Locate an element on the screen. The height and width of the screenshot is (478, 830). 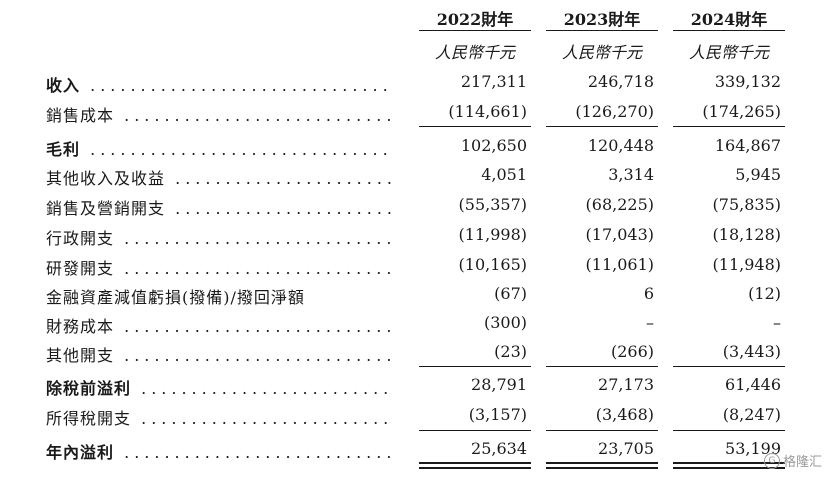
column-unit-2023: 人民幣千元 is located at coordinates (601, 52).